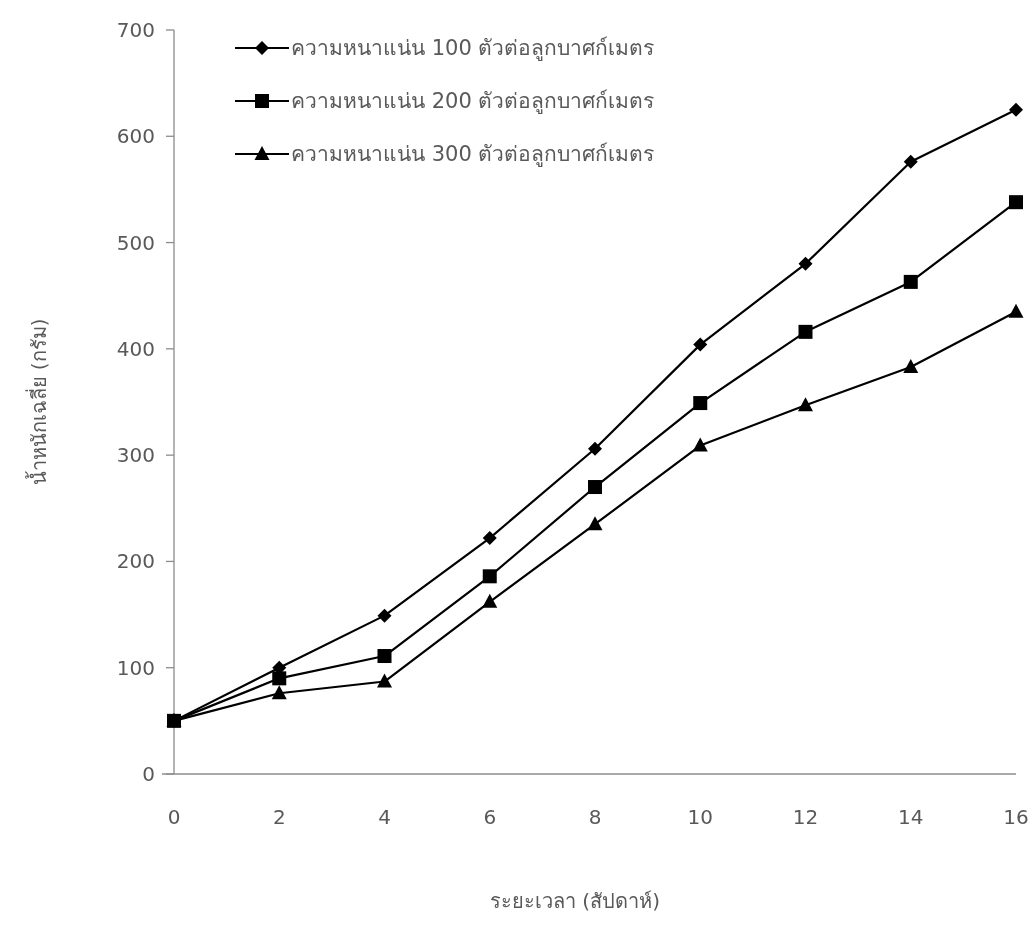 The width and height of the screenshot is (1033, 936). I want to click on y-tick-label: 600, so click(135, 136).